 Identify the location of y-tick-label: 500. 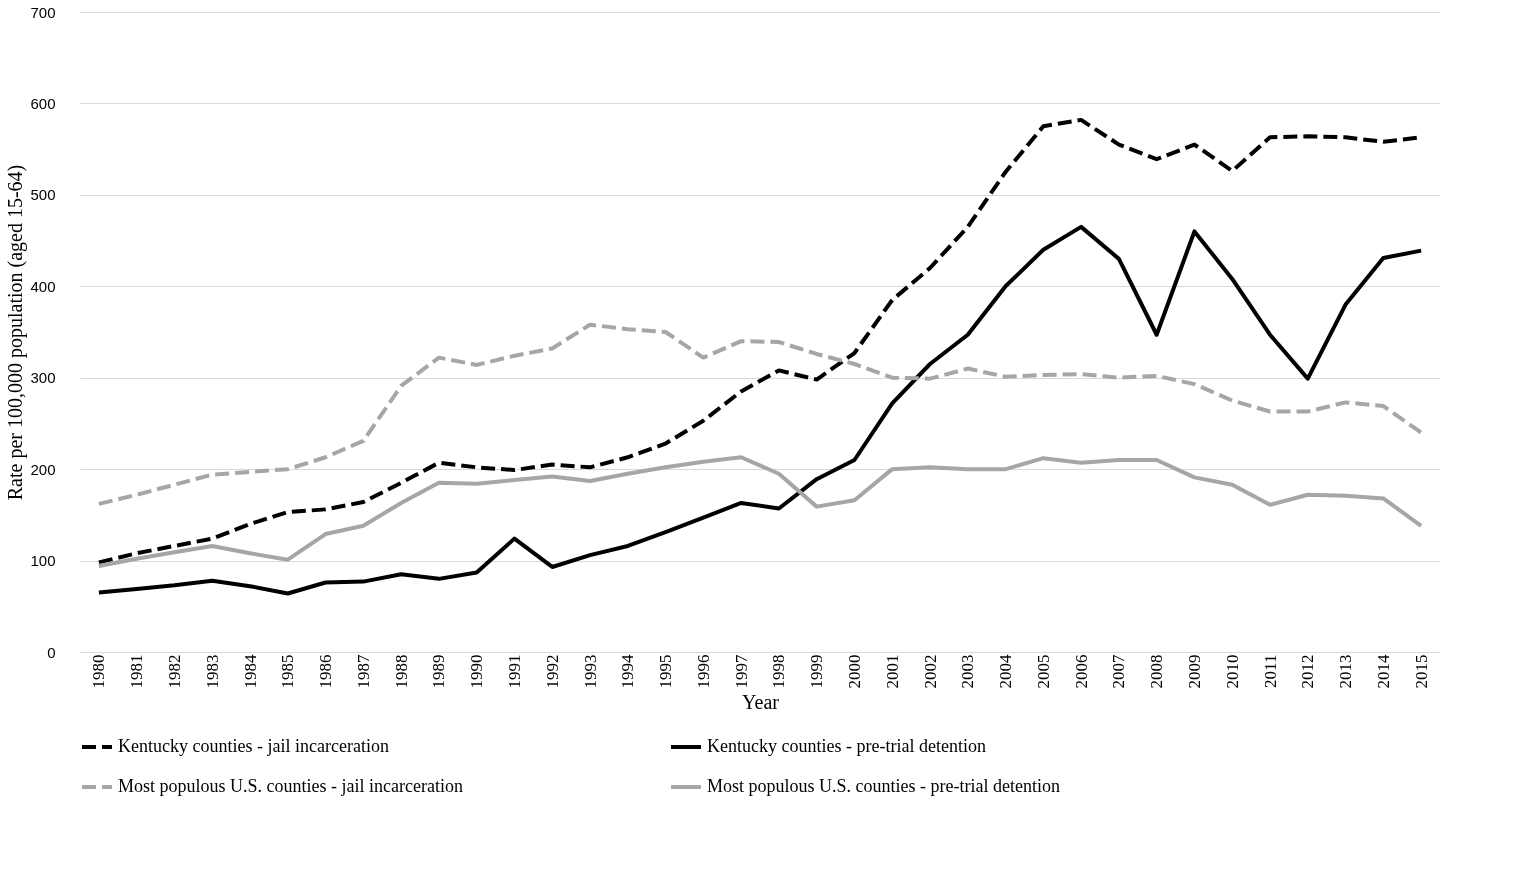
(43, 195).